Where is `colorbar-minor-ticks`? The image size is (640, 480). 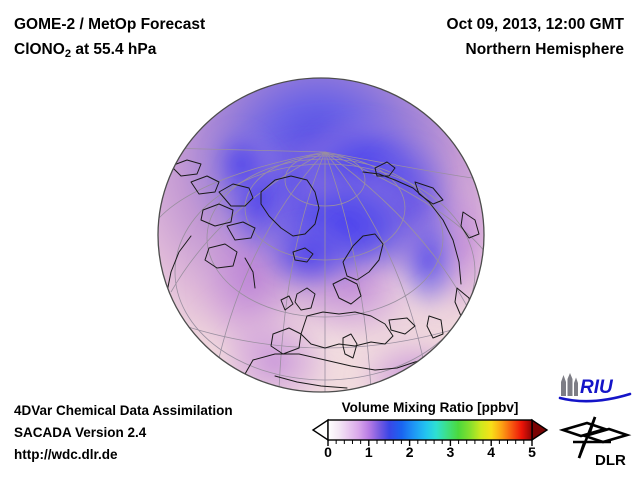
colorbar-minor-ticks is located at coordinates (430, 442).